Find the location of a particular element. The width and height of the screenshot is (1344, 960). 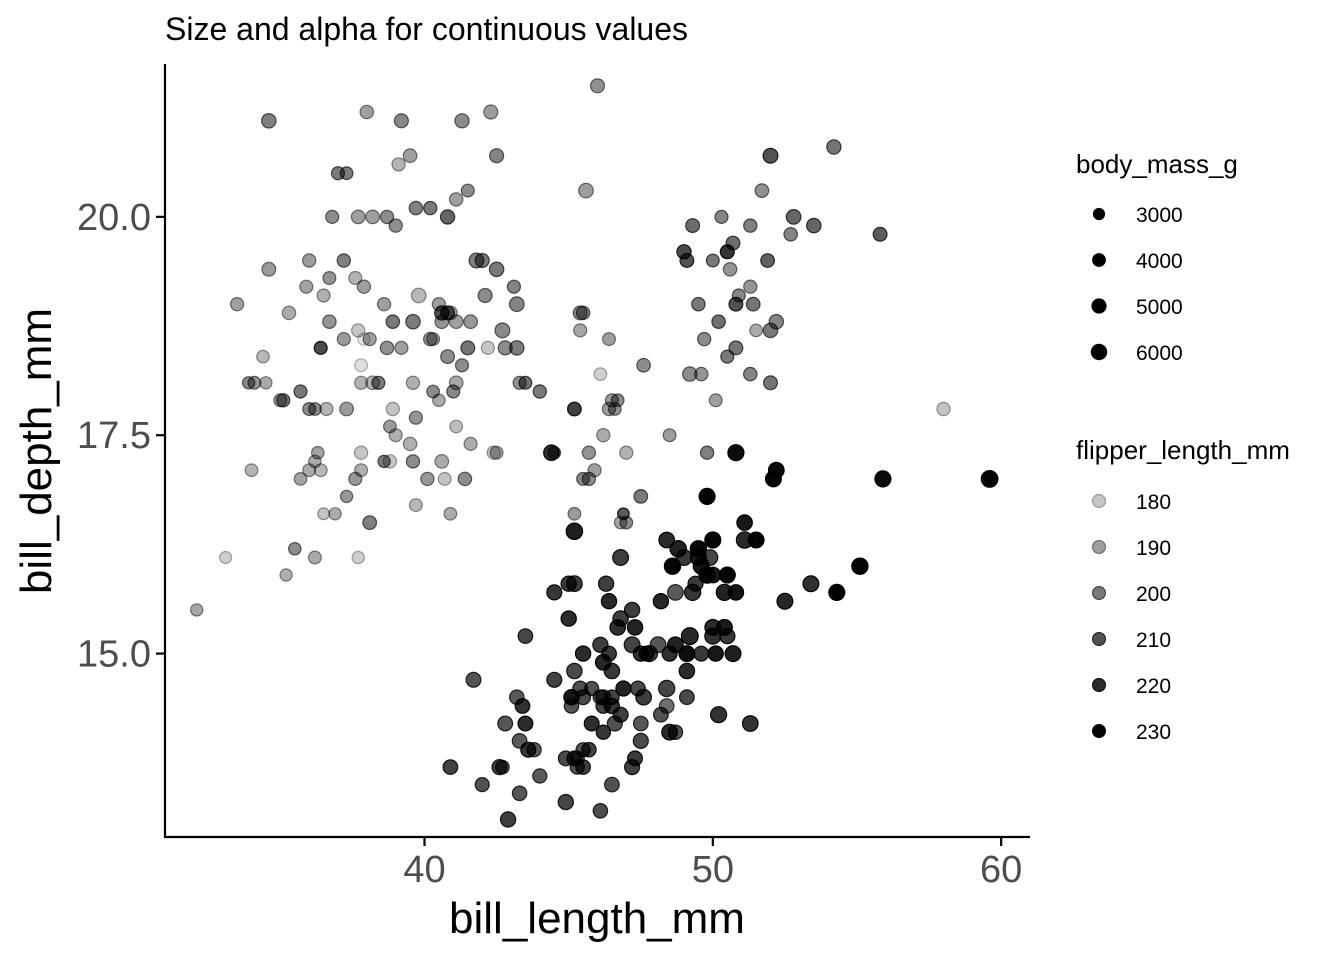

y-axis-title: bill_depth_mm is located at coordinates (36, 451).